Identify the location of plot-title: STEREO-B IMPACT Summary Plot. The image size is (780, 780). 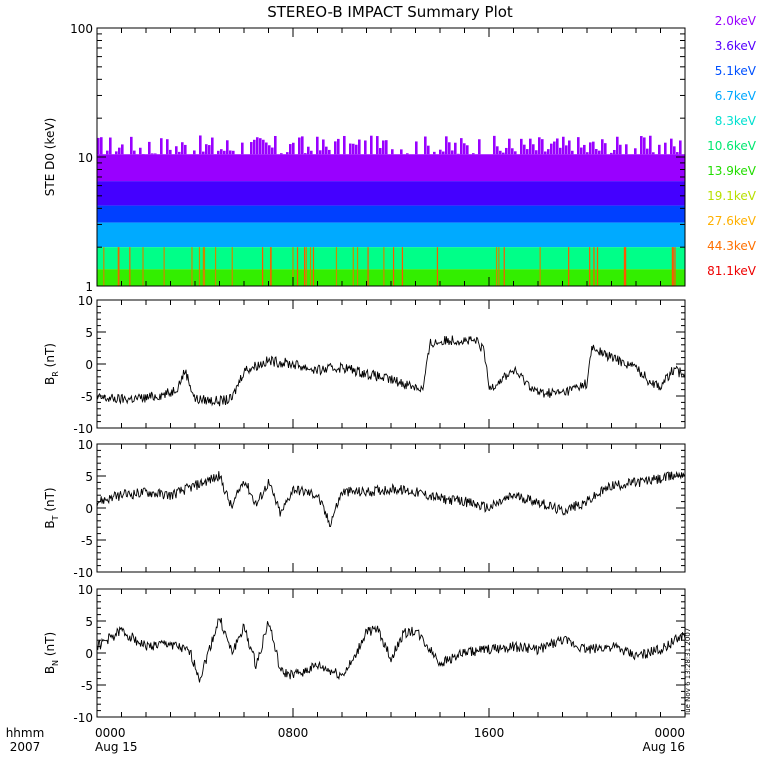
(390, 12).